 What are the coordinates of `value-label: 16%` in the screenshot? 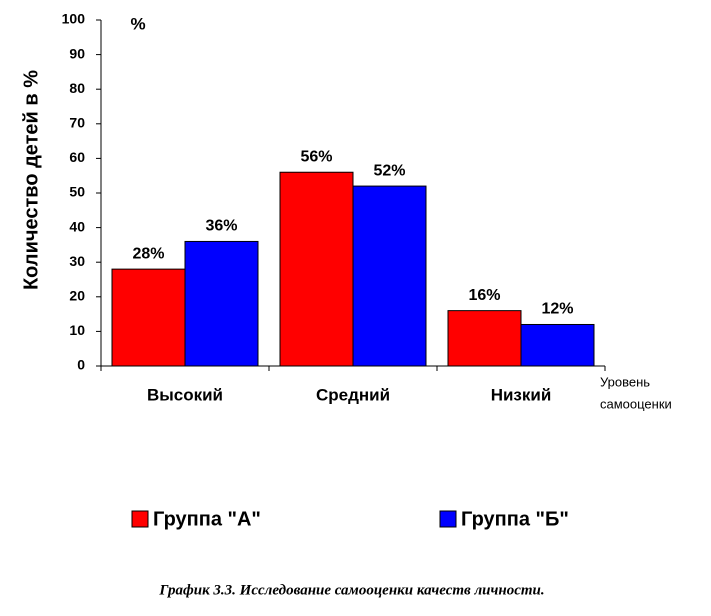 It's located at (484, 295).